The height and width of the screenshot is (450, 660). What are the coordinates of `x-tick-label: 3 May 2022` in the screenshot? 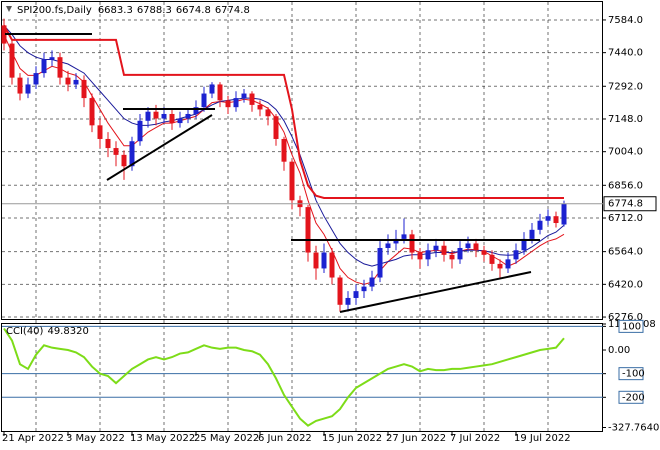 It's located at (95, 438).